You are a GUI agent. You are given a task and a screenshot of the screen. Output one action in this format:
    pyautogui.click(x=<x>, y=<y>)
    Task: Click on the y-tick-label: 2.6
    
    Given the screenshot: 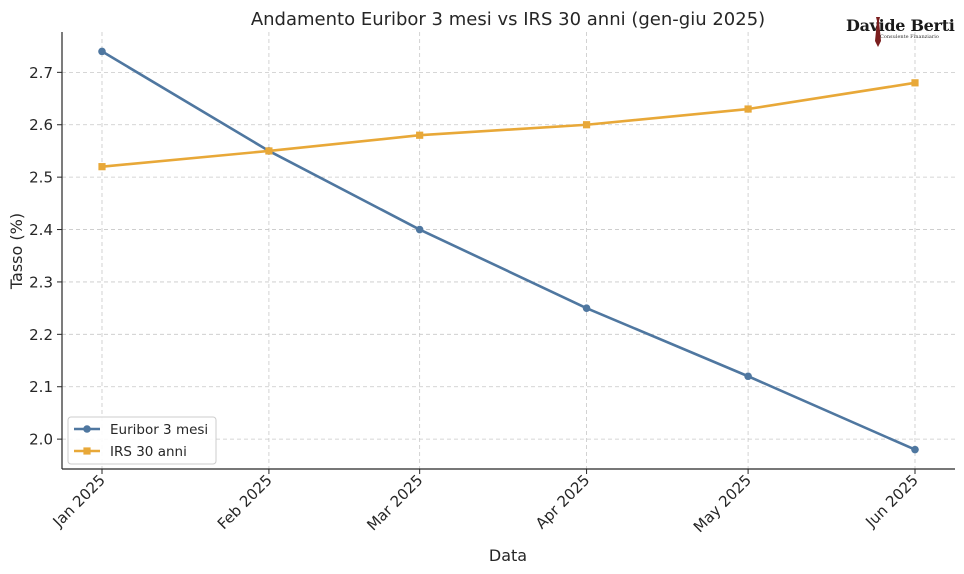 What is the action you would take?
    pyautogui.click(x=41, y=125)
    